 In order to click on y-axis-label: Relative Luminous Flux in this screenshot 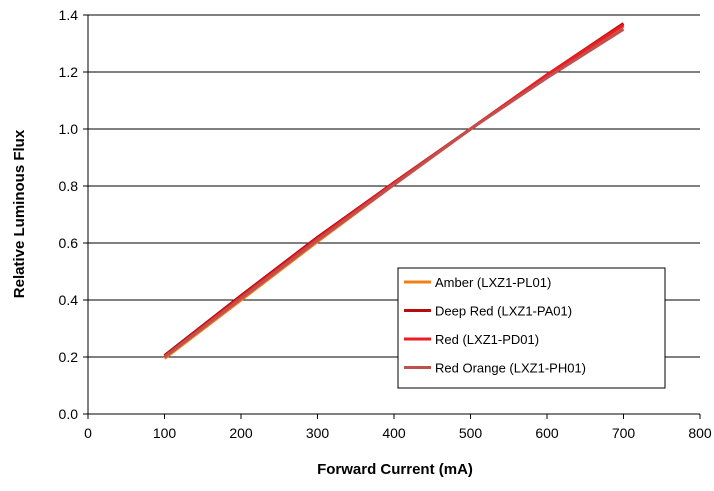, I will do `click(19, 213)`.